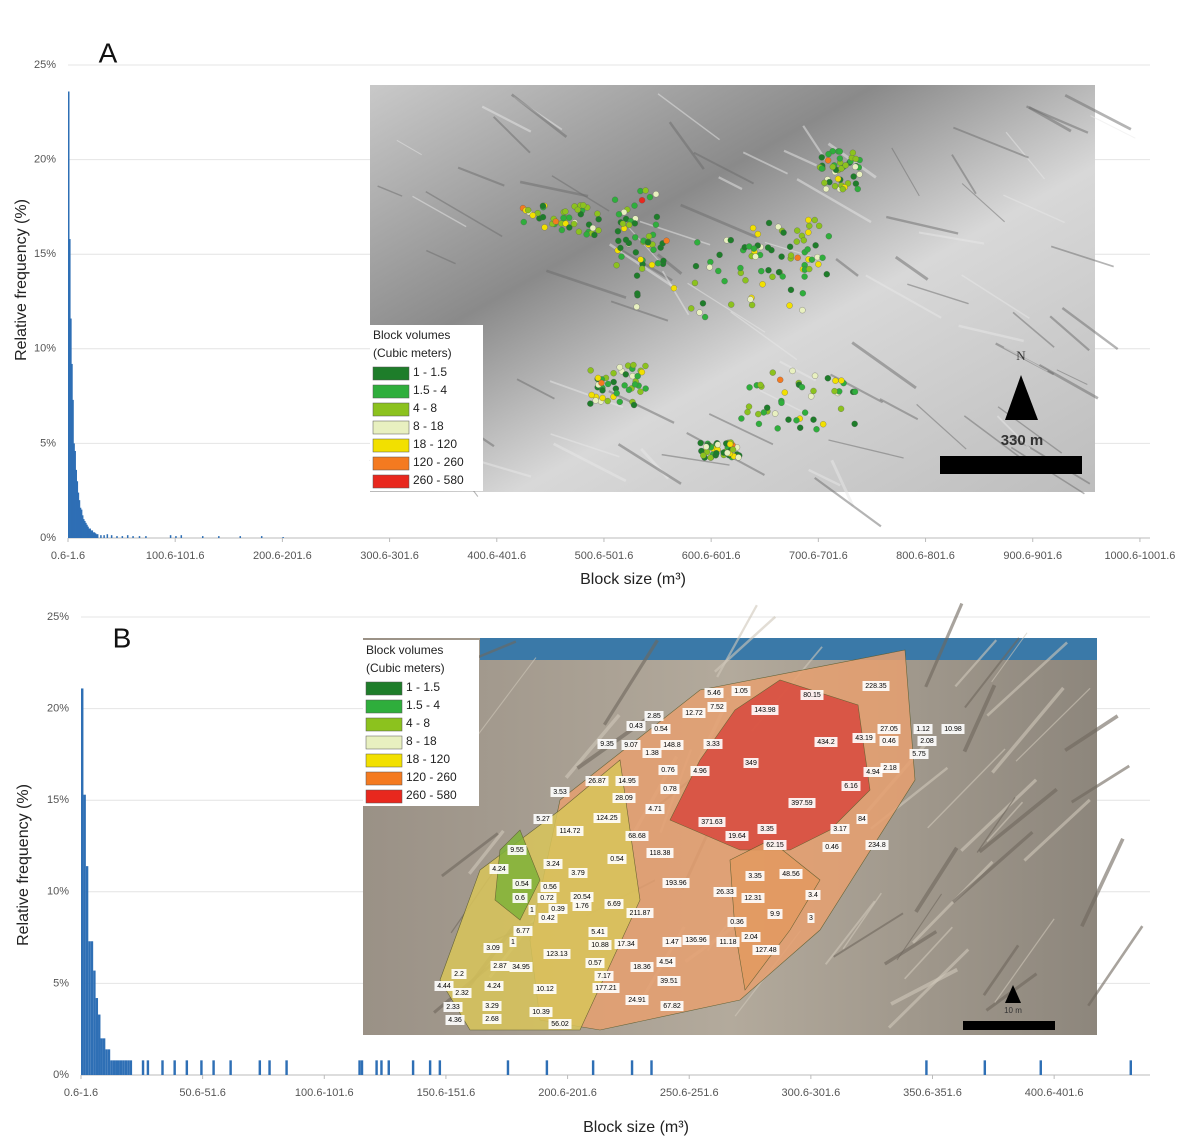  I want to click on block-label: 6.69, so click(614, 904).